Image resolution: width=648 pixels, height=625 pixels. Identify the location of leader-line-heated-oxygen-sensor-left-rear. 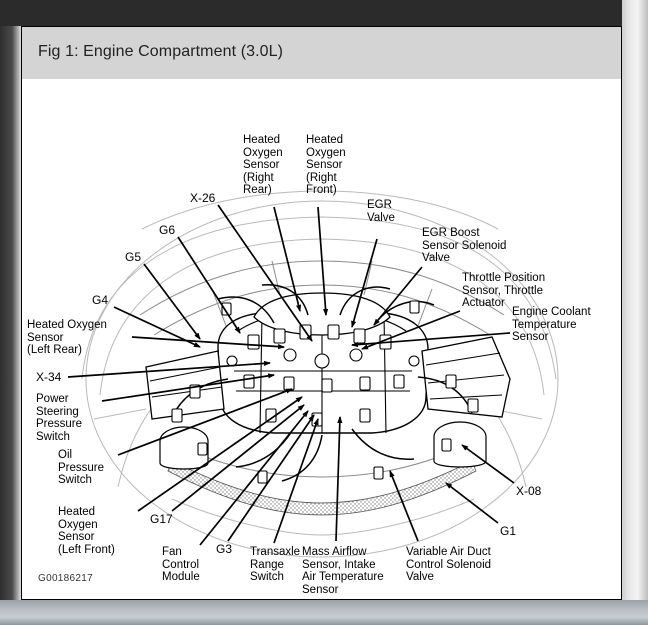
(208, 343).